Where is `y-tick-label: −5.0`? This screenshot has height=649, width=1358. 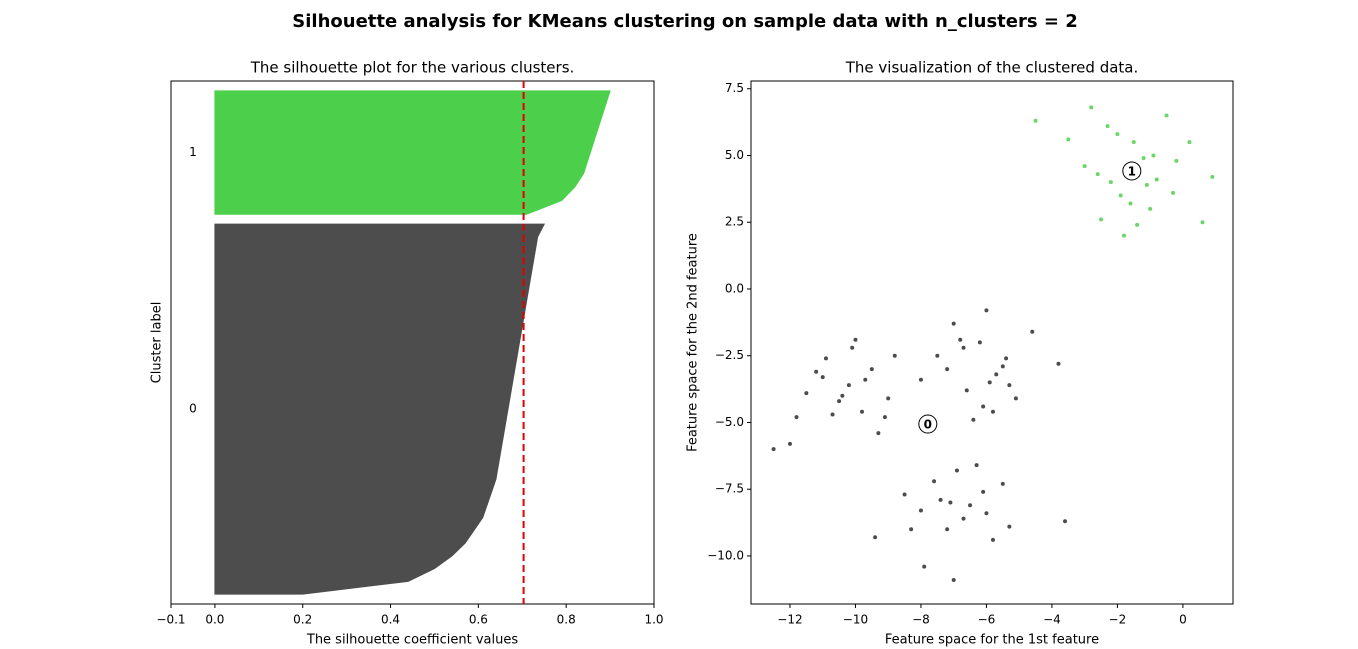 y-tick-label: −5.0 is located at coordinates (729, 422).